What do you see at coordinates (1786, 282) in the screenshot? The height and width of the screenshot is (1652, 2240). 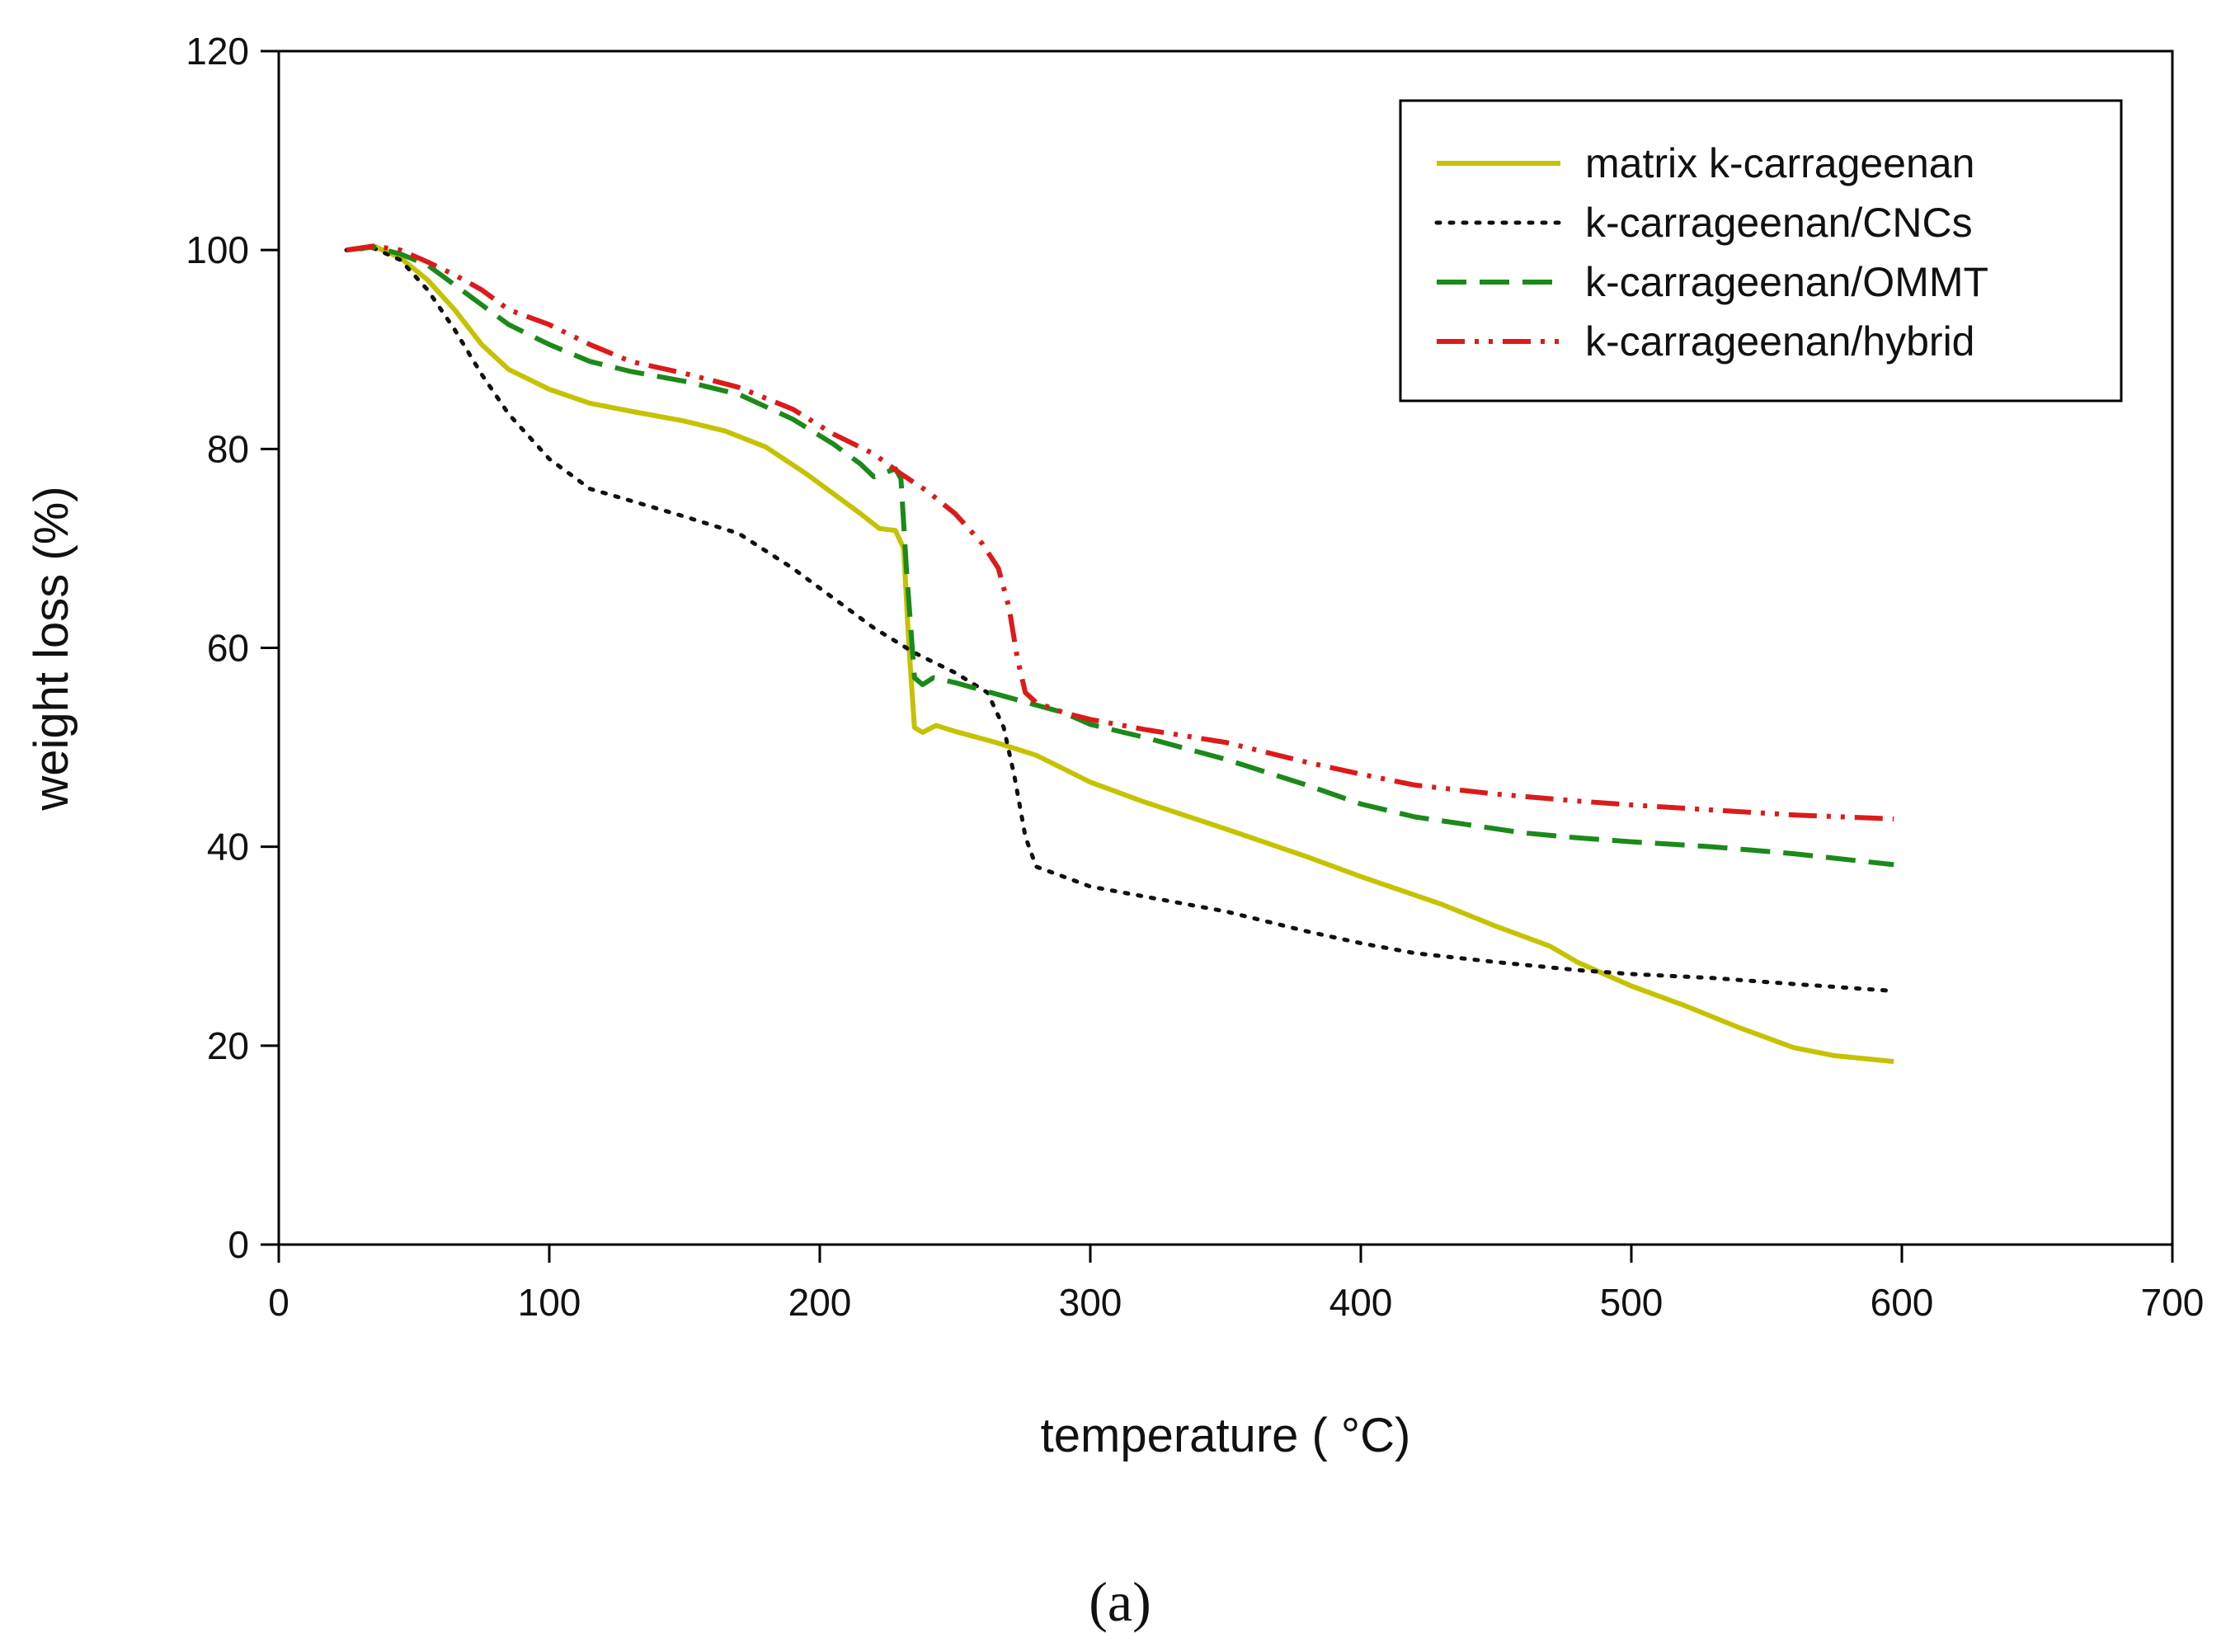 I see `legend-label-3: k-carrageenan/OMMT` at bounding box center [1786, 282].